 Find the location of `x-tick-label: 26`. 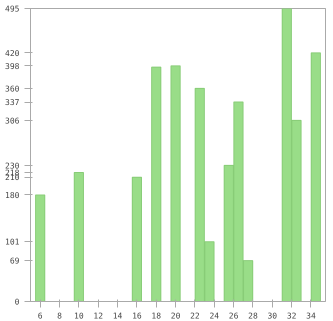

x-tick-label: 26 is located at coordinates (233, 316).